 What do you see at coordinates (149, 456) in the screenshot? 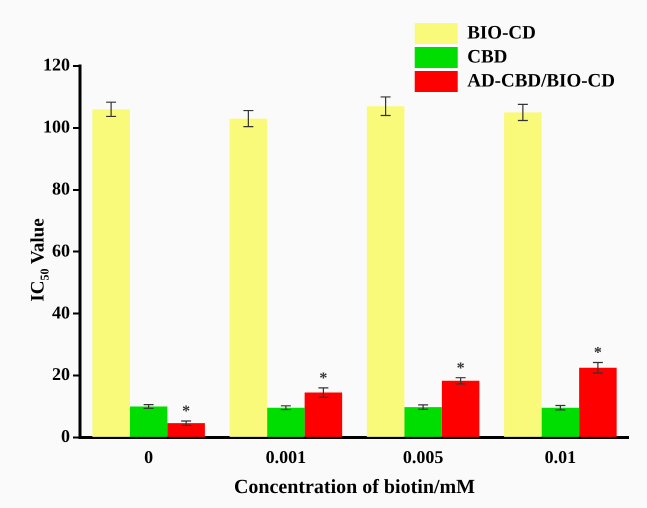
I see `x-tick-label: 0` at bounding box center [149, 456].